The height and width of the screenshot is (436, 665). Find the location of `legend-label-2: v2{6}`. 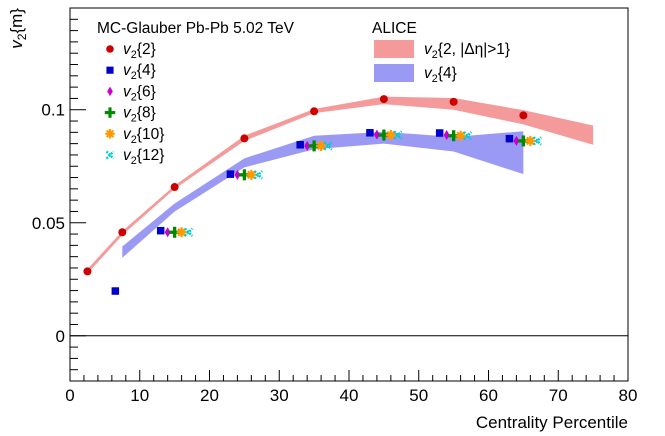

legend-label-2: v2{6} is located at coordinates (139, 93).